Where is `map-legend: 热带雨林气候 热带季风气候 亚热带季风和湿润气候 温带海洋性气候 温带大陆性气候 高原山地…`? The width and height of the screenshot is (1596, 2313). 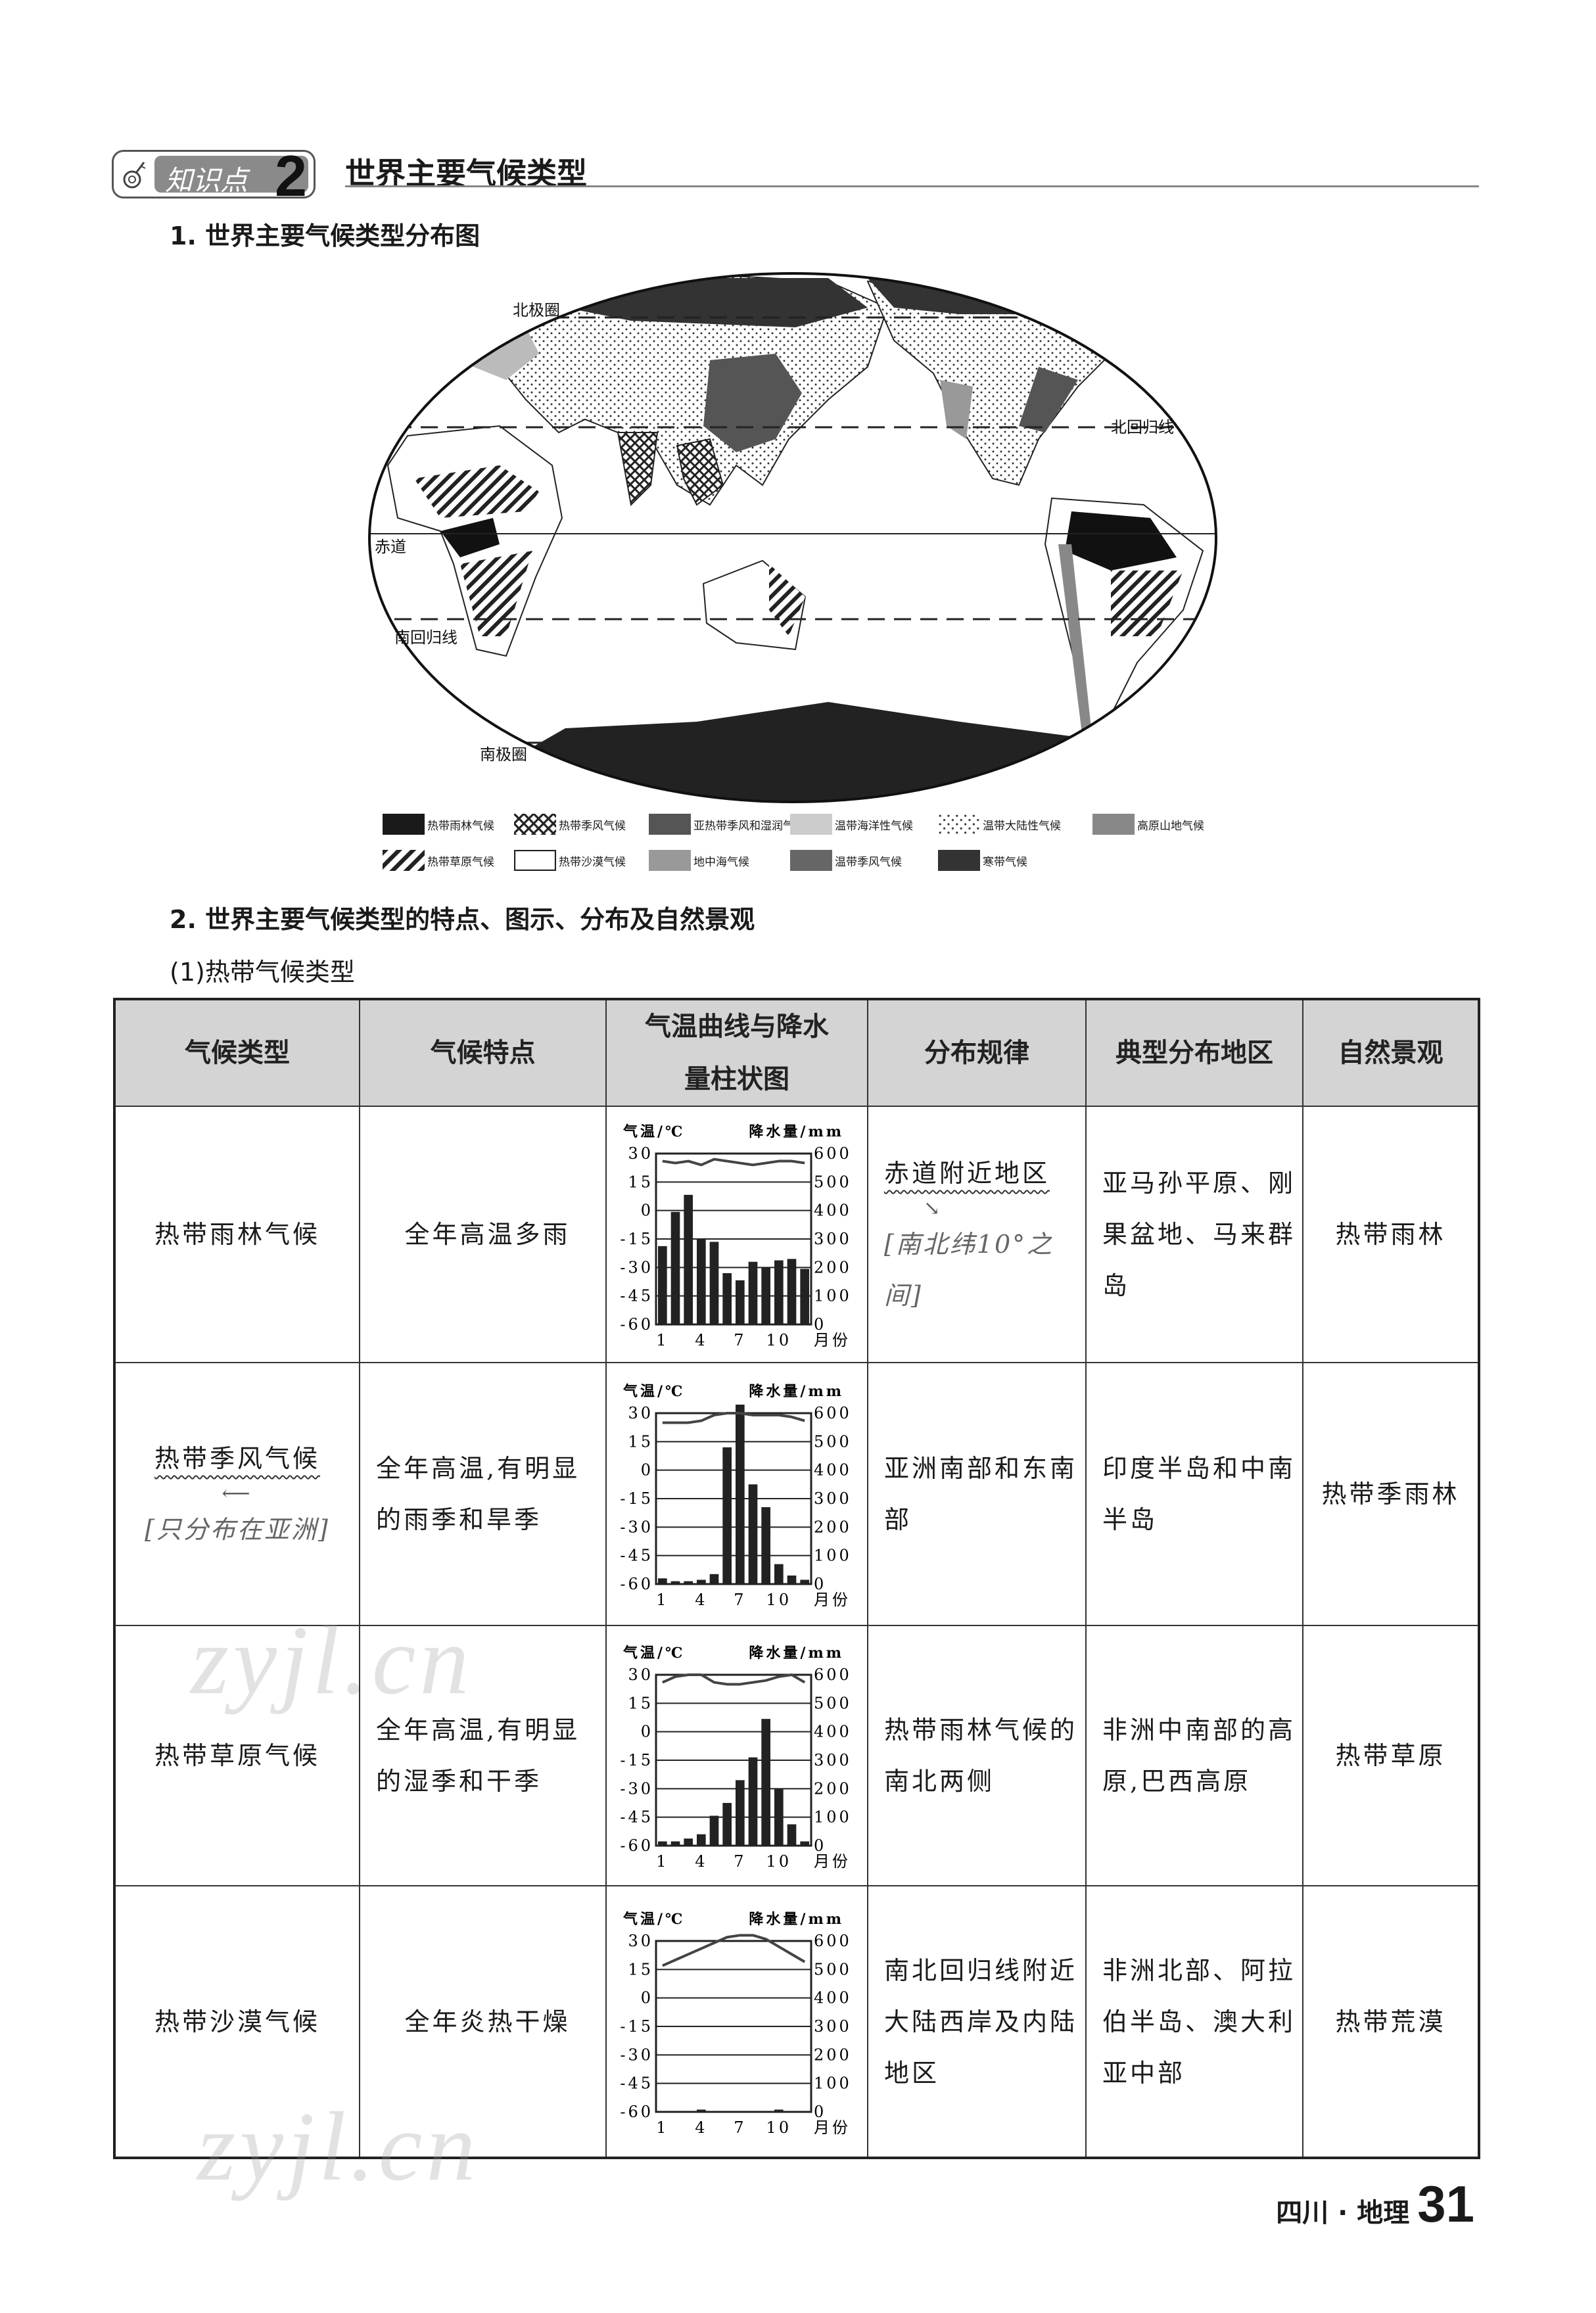 map-legend: 热带雨林气候 热带季风气候 亚热带季风和湿润气候 温带海洋性气候 温带大陆性气候 高原山地… is located at coordinates (810, 845).